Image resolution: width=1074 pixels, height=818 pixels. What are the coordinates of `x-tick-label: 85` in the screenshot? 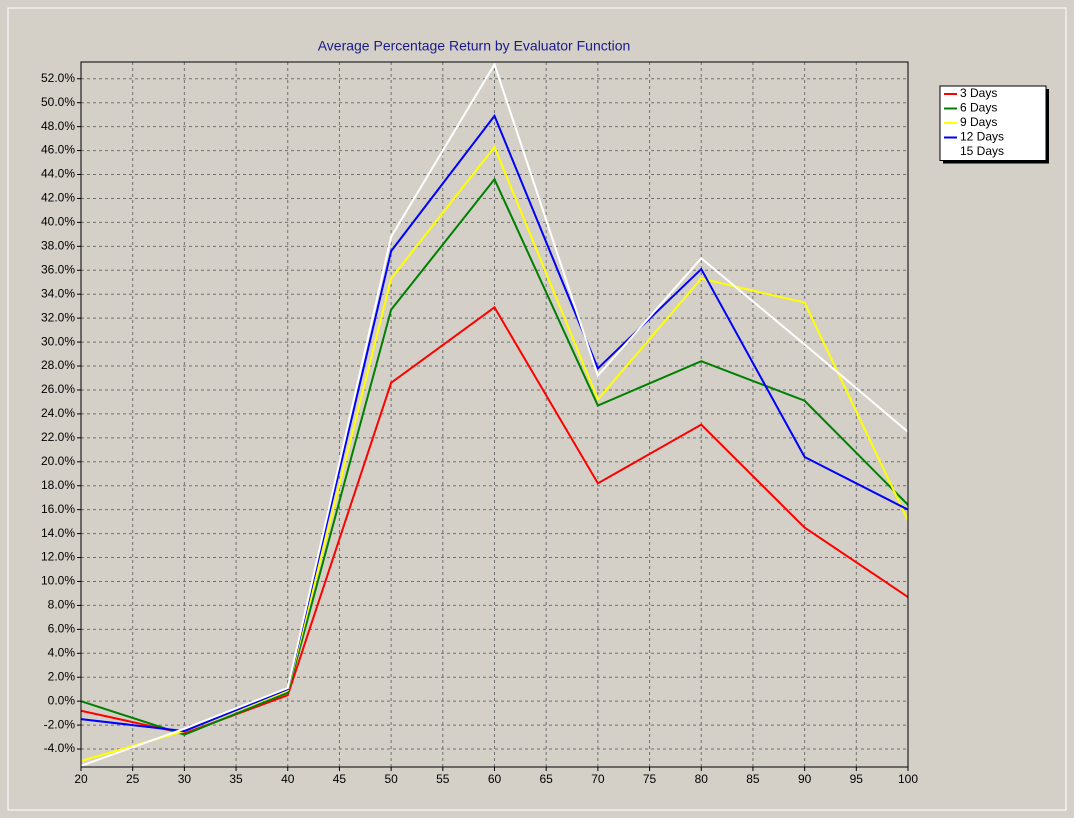 It's located at (753, 779).